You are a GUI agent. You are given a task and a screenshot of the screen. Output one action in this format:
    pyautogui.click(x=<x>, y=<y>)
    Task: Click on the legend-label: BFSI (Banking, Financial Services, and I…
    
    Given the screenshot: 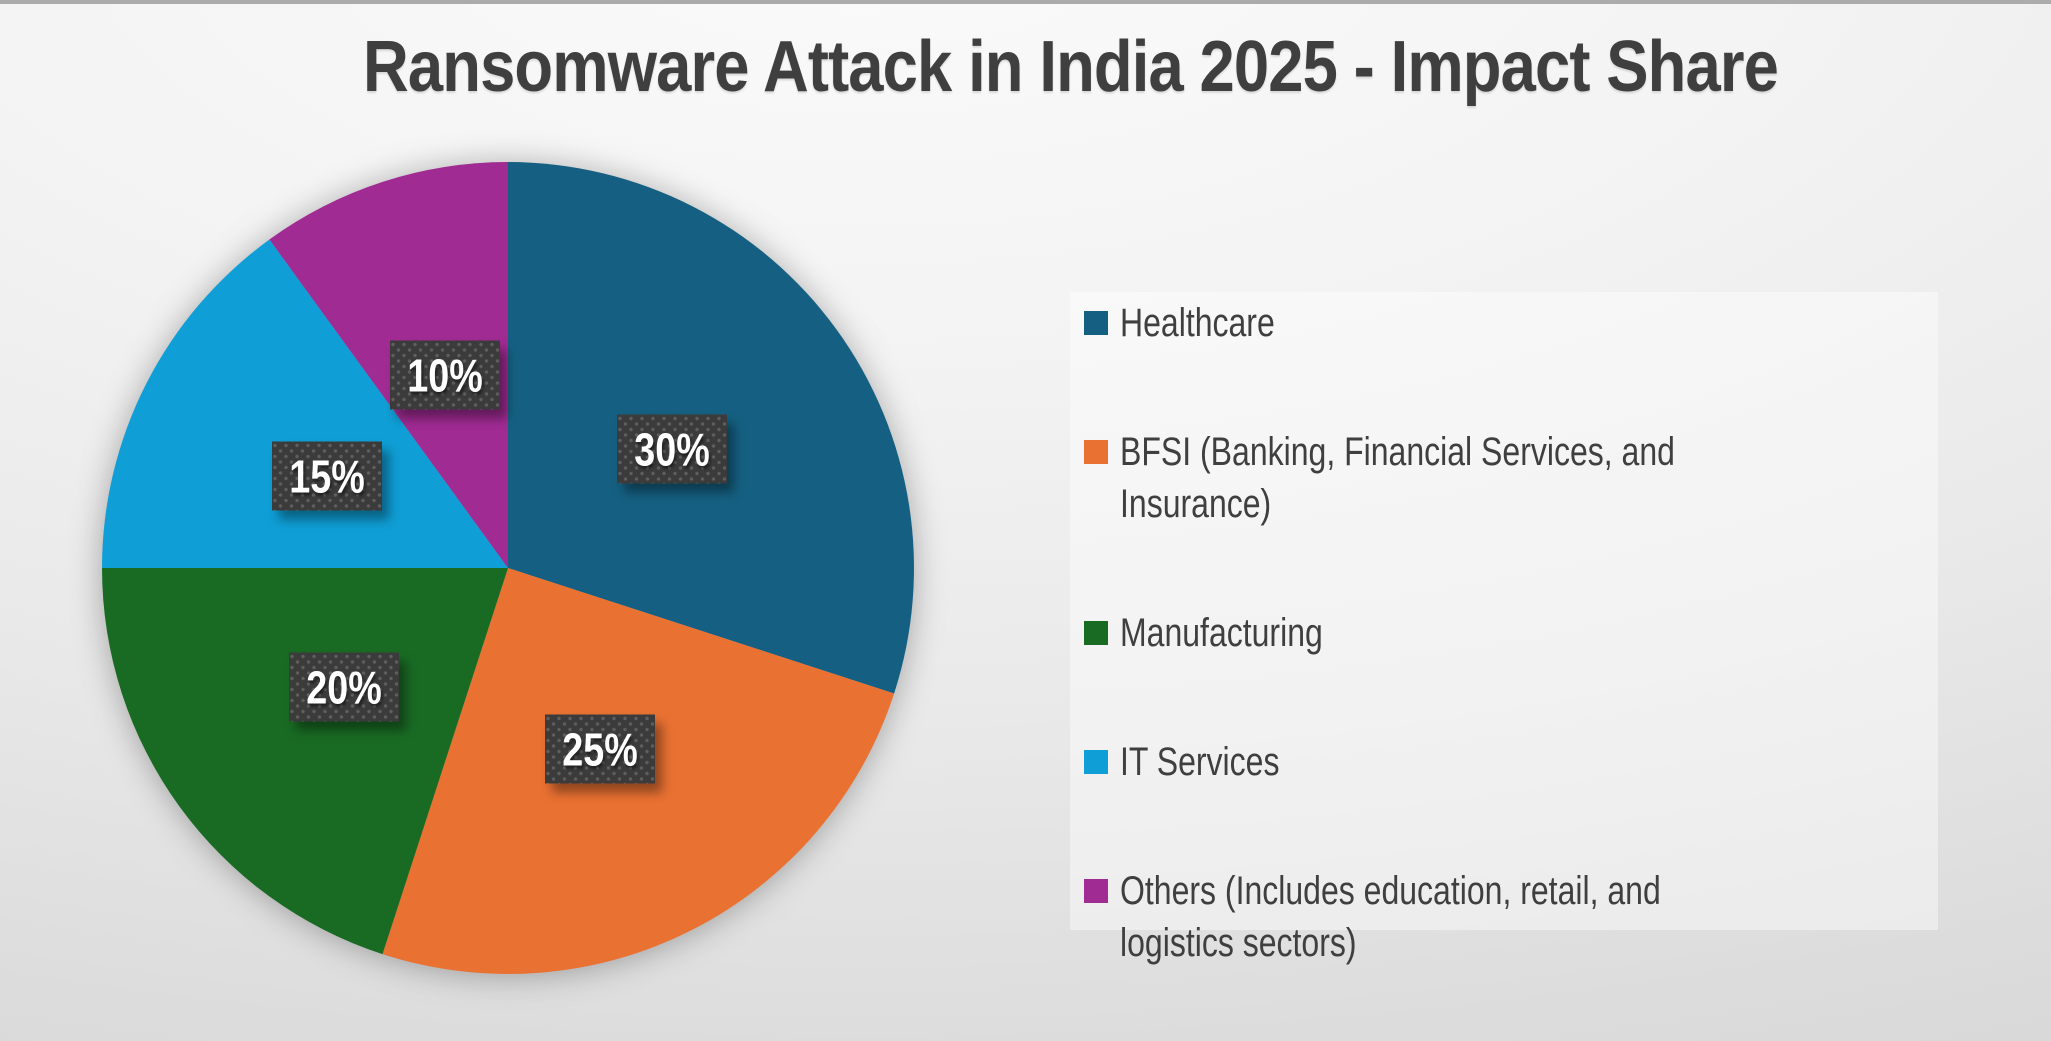 What is the action you would take?
    pyautogui.click(x=1397, y=478)
    